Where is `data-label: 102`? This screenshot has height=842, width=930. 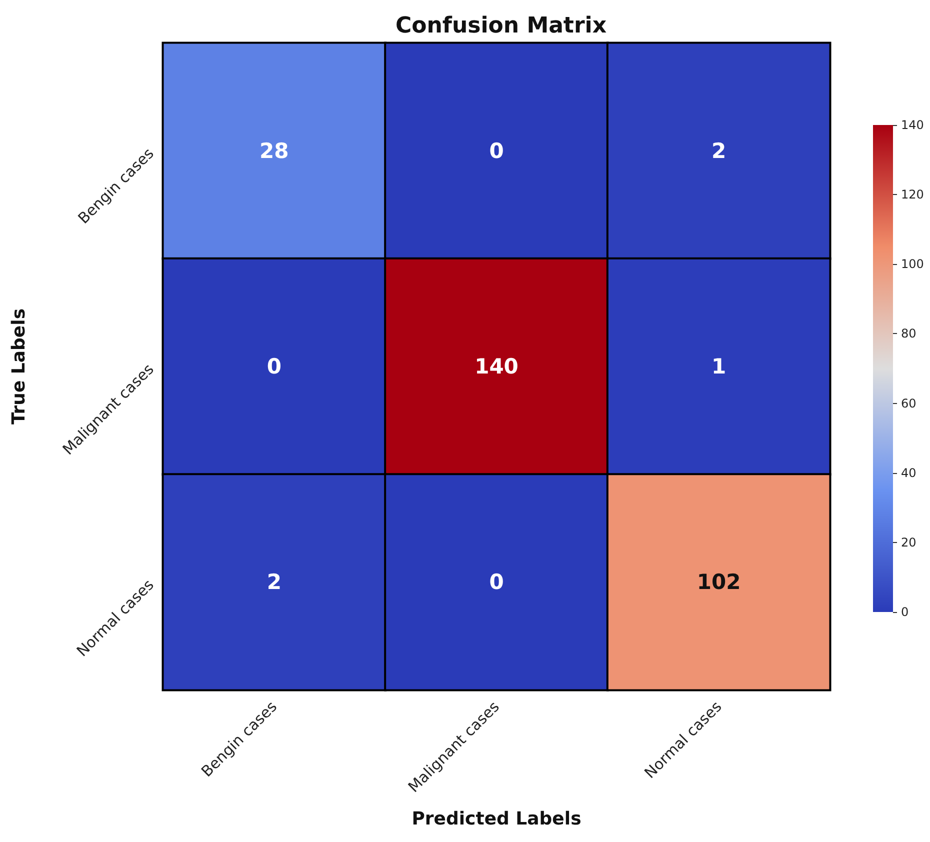
data-label: 102 is located at coordinates (718, 582).